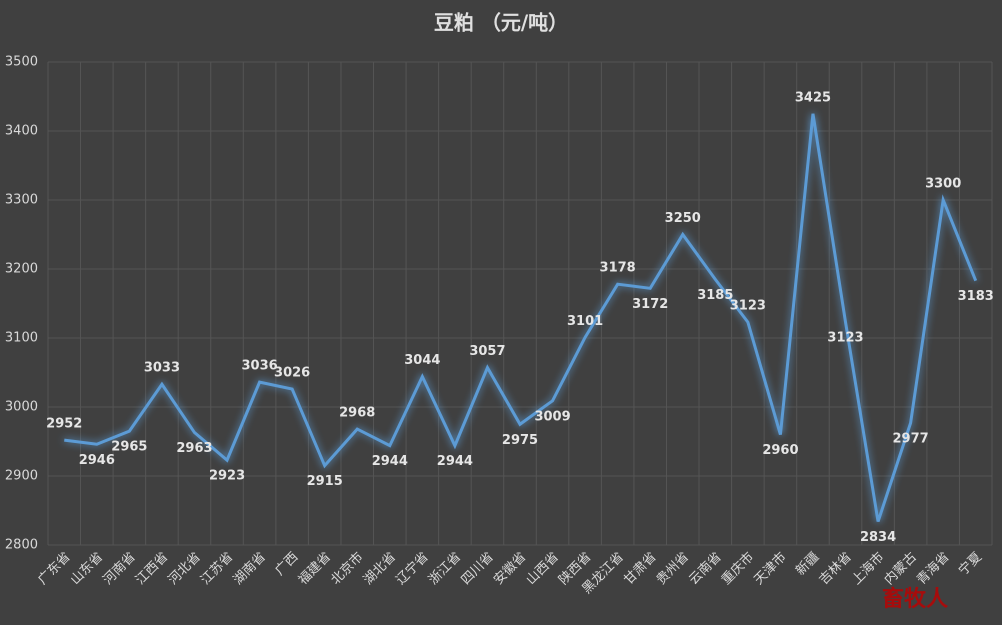 Image resolution: width=1002 pixels, height=625 pixels. Describe the element at coordinates (357, 413) in the screenshot. I see `data-label: 2968` at that location.